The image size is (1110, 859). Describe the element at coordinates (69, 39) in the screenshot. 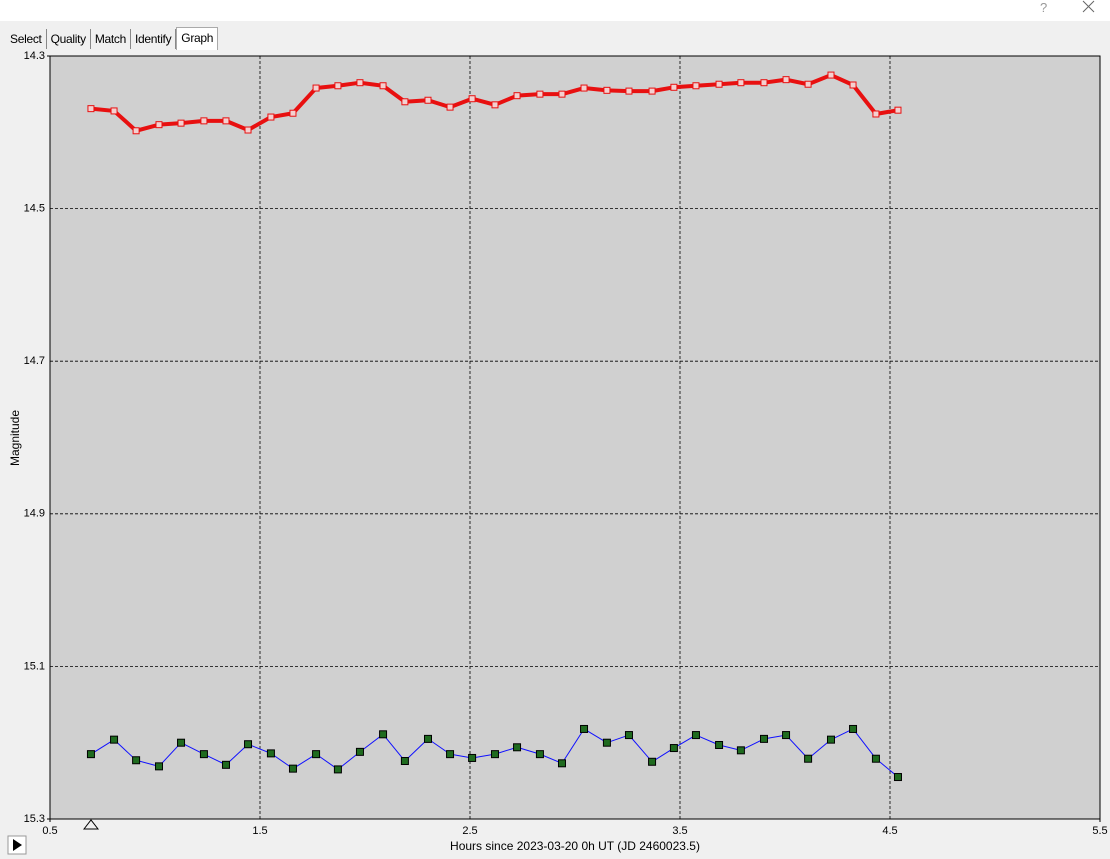

I see `tab: Quality` at that location.